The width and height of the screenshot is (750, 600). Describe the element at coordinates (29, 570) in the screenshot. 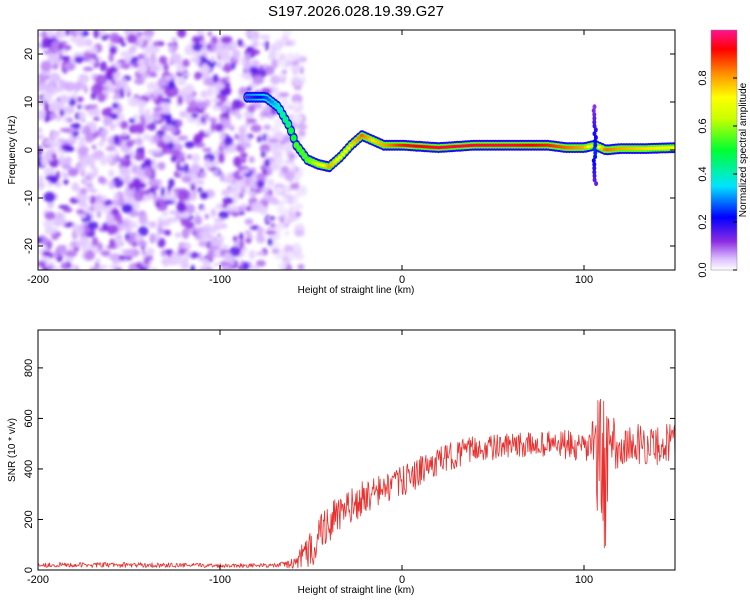

I see `y-tick-label: 0` at that location.